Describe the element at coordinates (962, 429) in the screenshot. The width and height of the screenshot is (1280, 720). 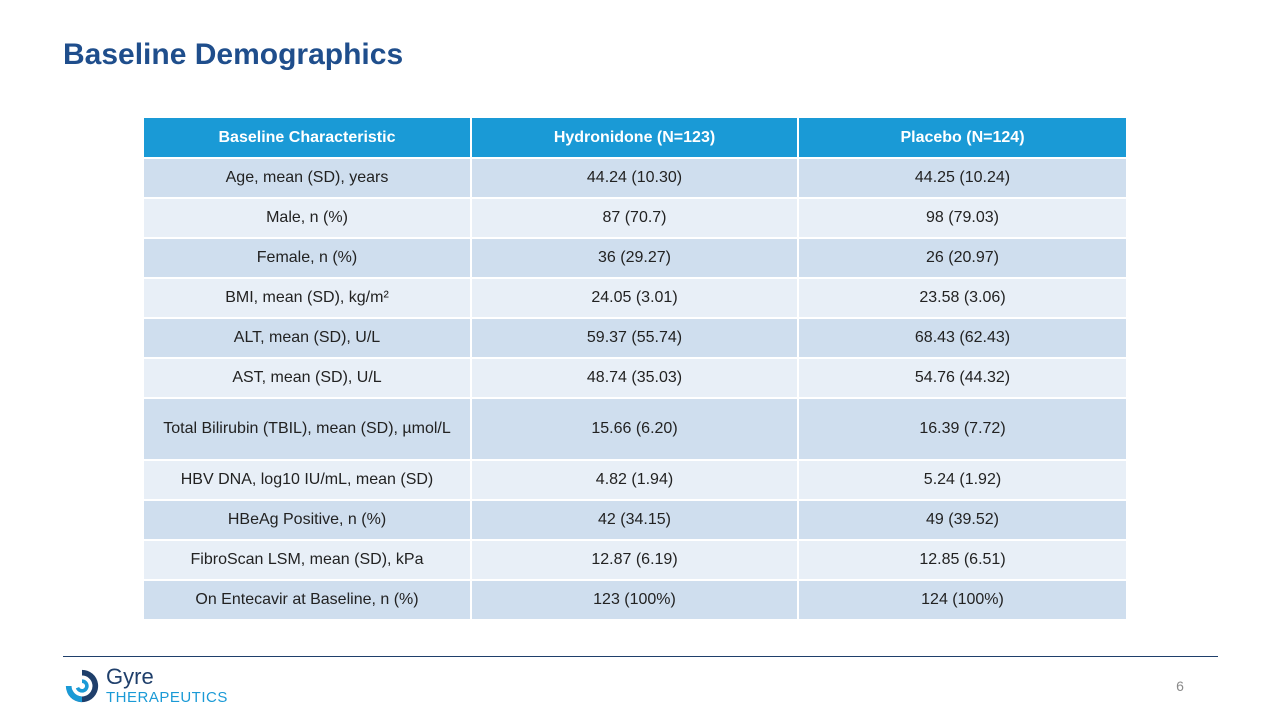
I see `cell-placebo: 16.39 (7.72)` at that location.